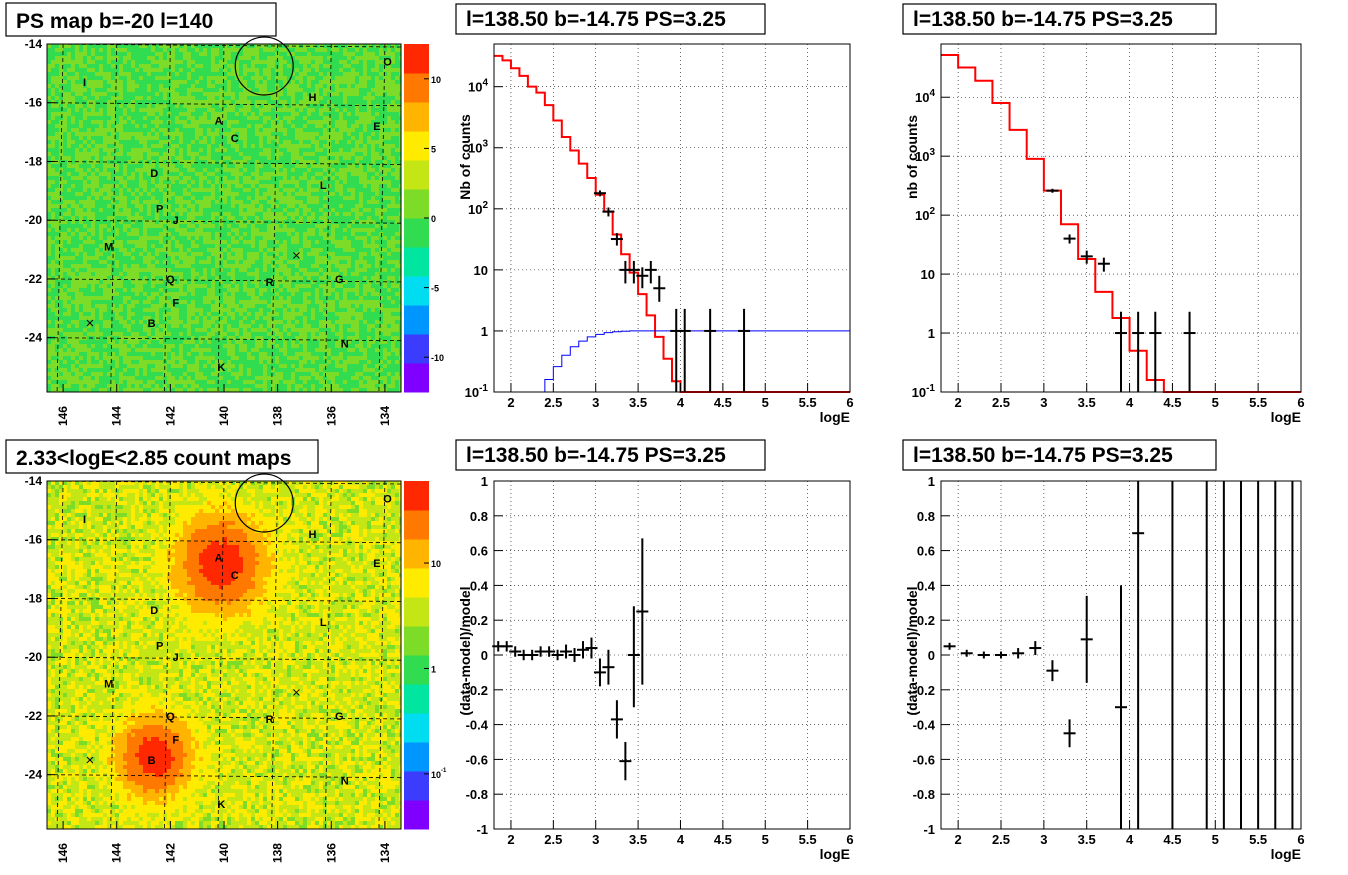  What do you see at coordinates (235, 576) in the screenshot?
I see `source-label: C` at bounding box center [235, 576].